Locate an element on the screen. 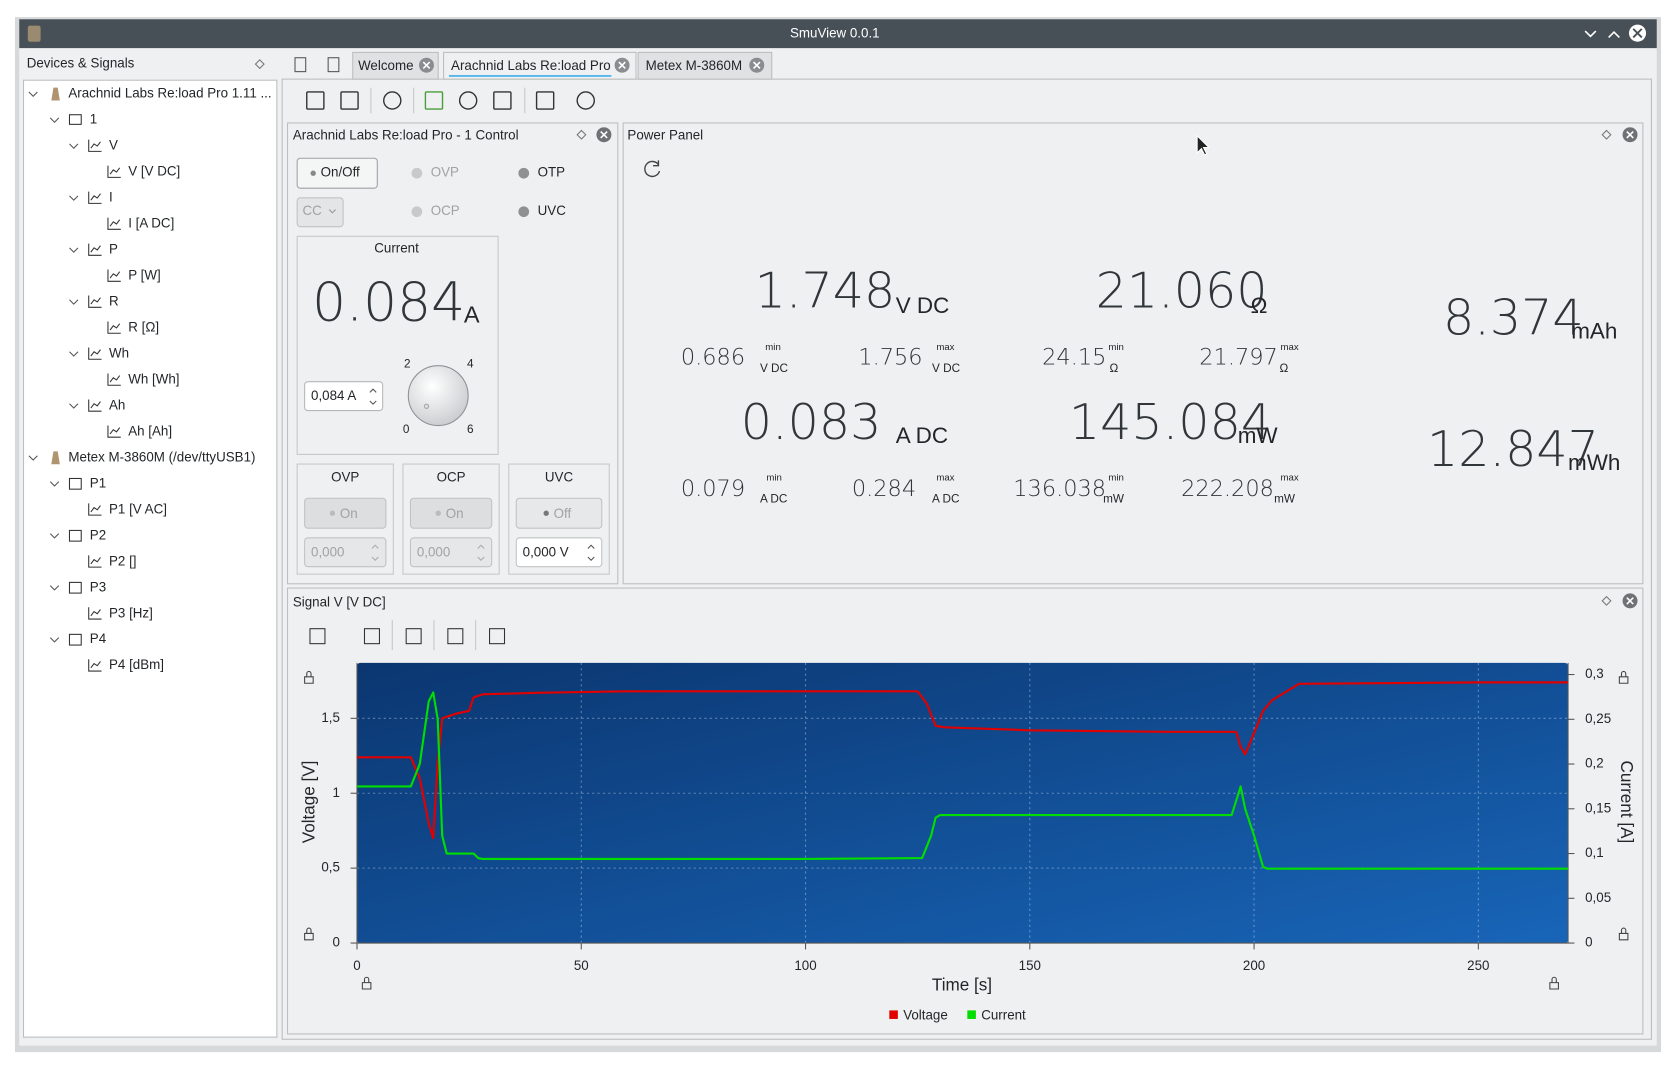  display-max-unit: V DC is located at coordinates (946, 368).